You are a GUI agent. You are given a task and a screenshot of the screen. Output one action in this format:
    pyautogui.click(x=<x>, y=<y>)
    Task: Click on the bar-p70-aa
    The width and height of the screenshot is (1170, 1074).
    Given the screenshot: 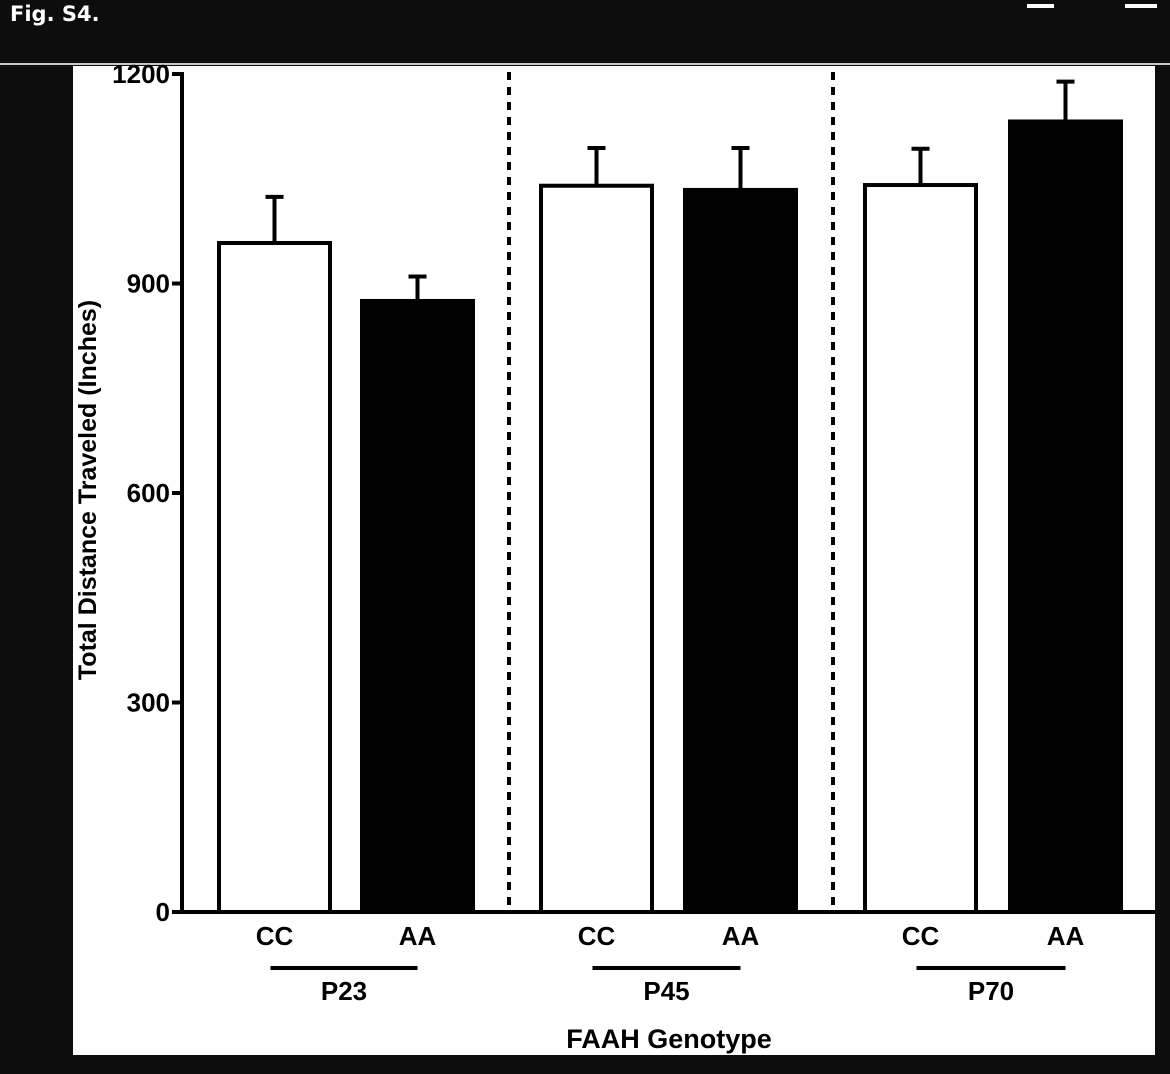 What is the action you would take?
    pyautogui.click(x=1065, y=516)
    